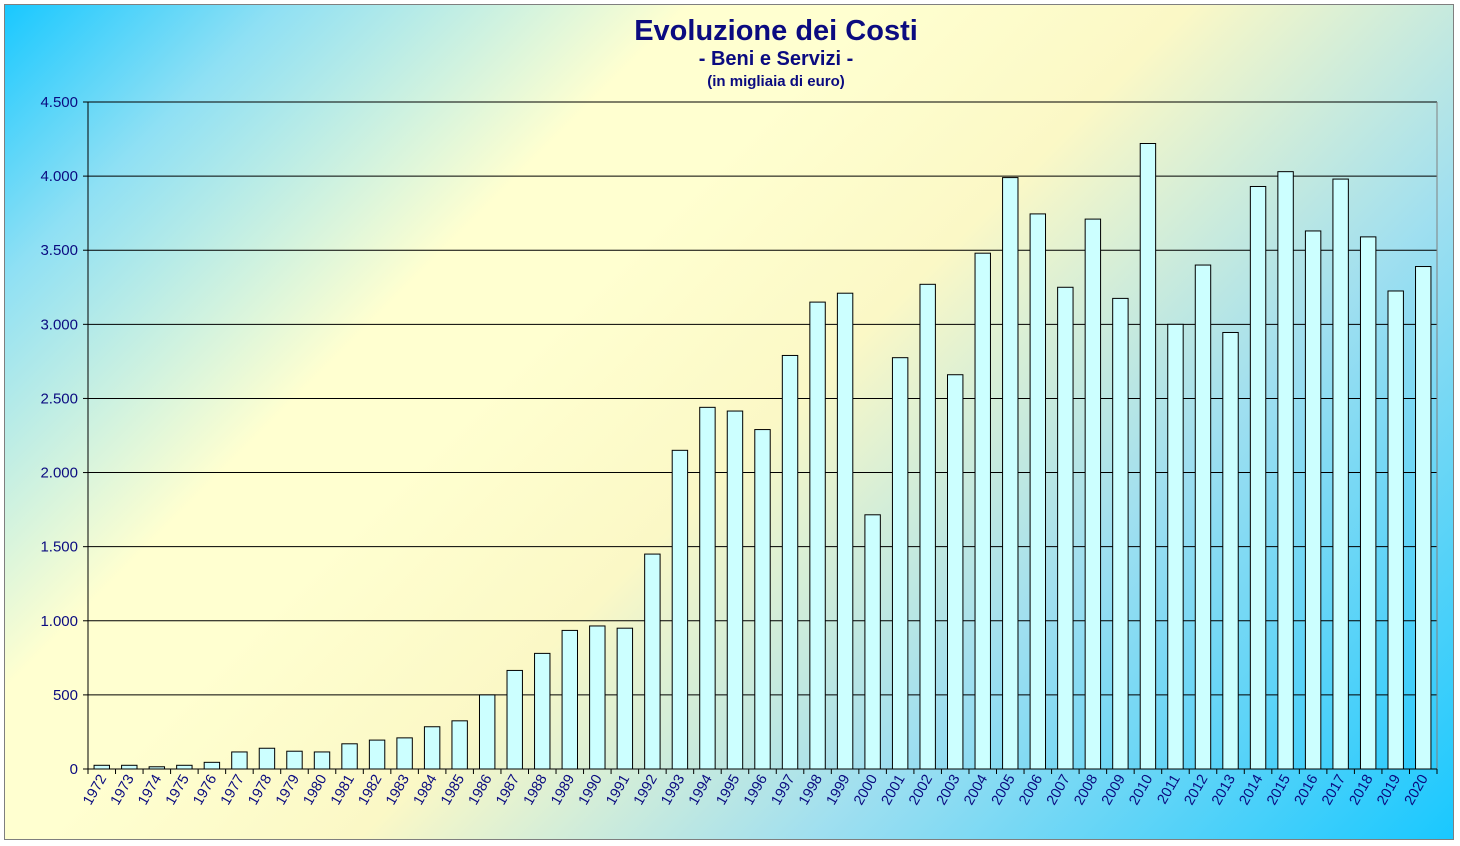 Image resolution: width=1460 pixels, height=846 pixels. I want to click on x-tick-label: 1976, so click(205, 790).